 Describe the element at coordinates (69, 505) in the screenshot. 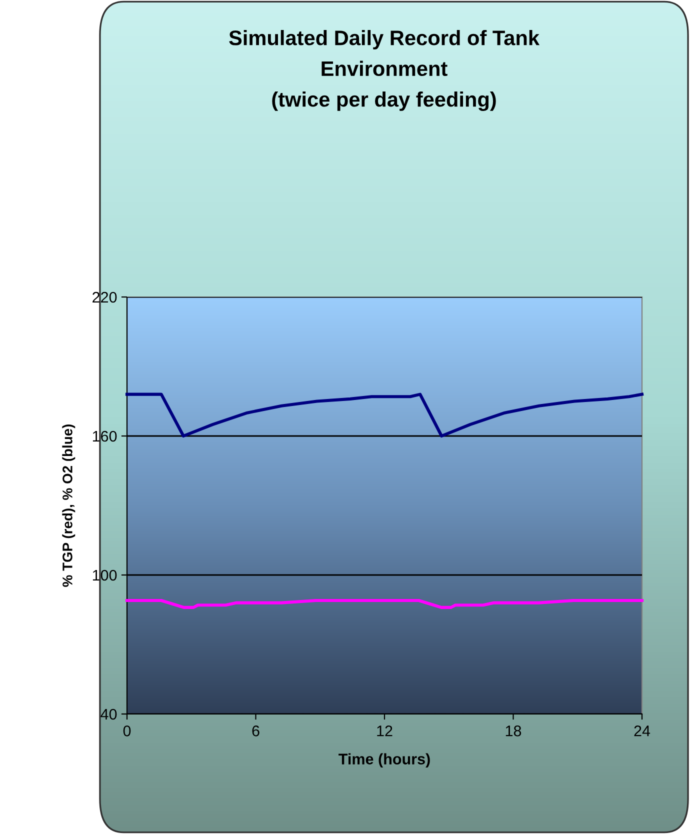

I see `y-axis-title: % TGP (red), % O2 (blue)` at that location.